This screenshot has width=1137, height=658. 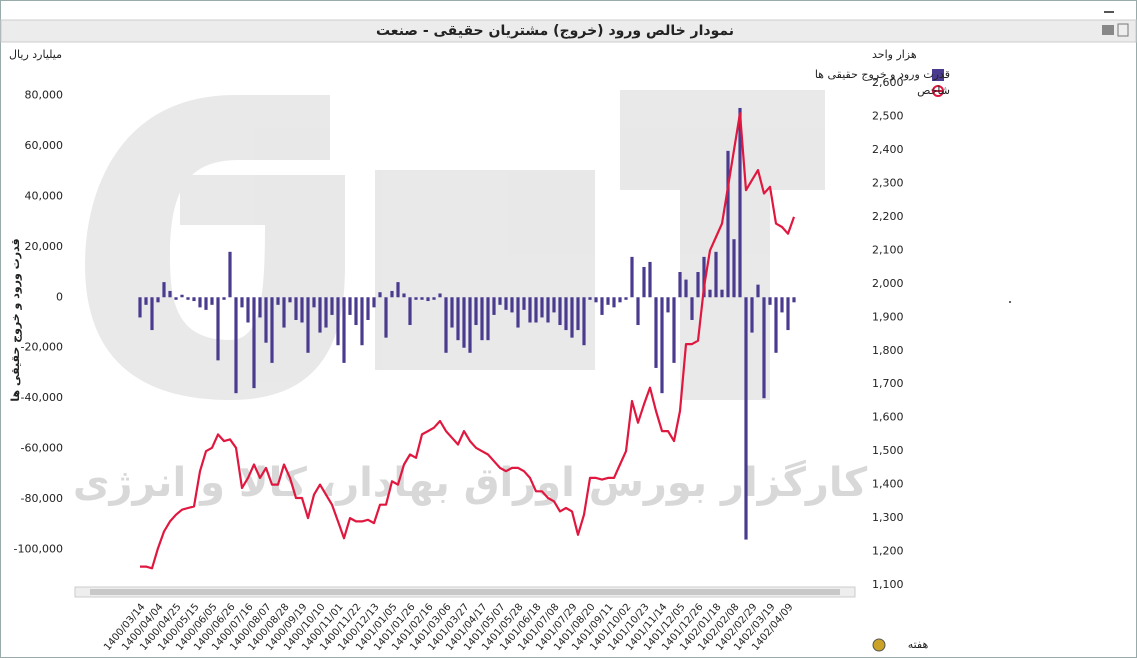 I want to click on zoom-button, so click(x=879, y=645).